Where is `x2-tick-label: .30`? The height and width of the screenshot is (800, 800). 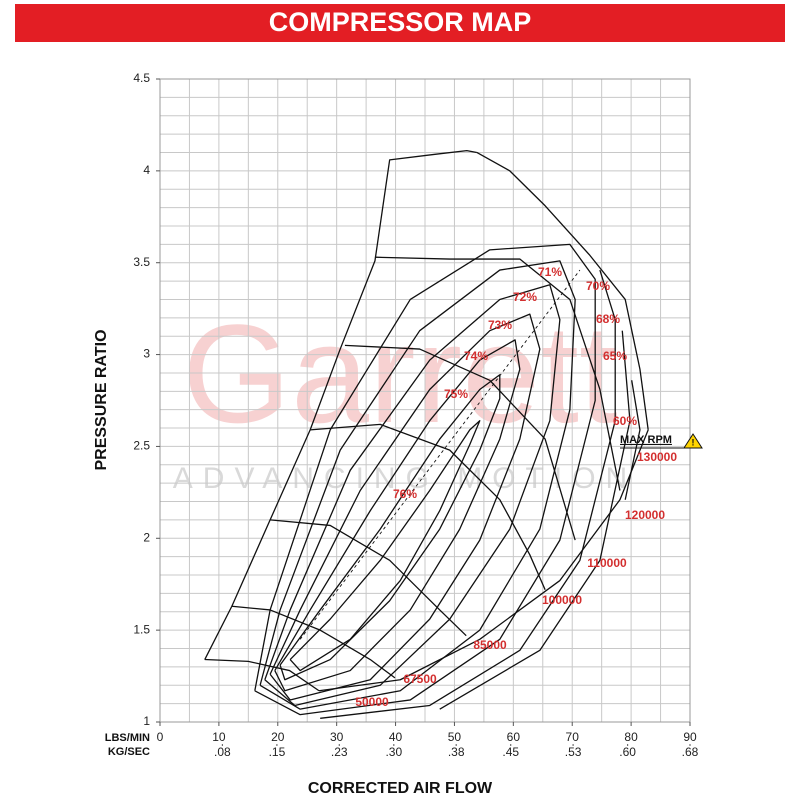 x2-tick-label: .30 is located at coordinates (393, 752).